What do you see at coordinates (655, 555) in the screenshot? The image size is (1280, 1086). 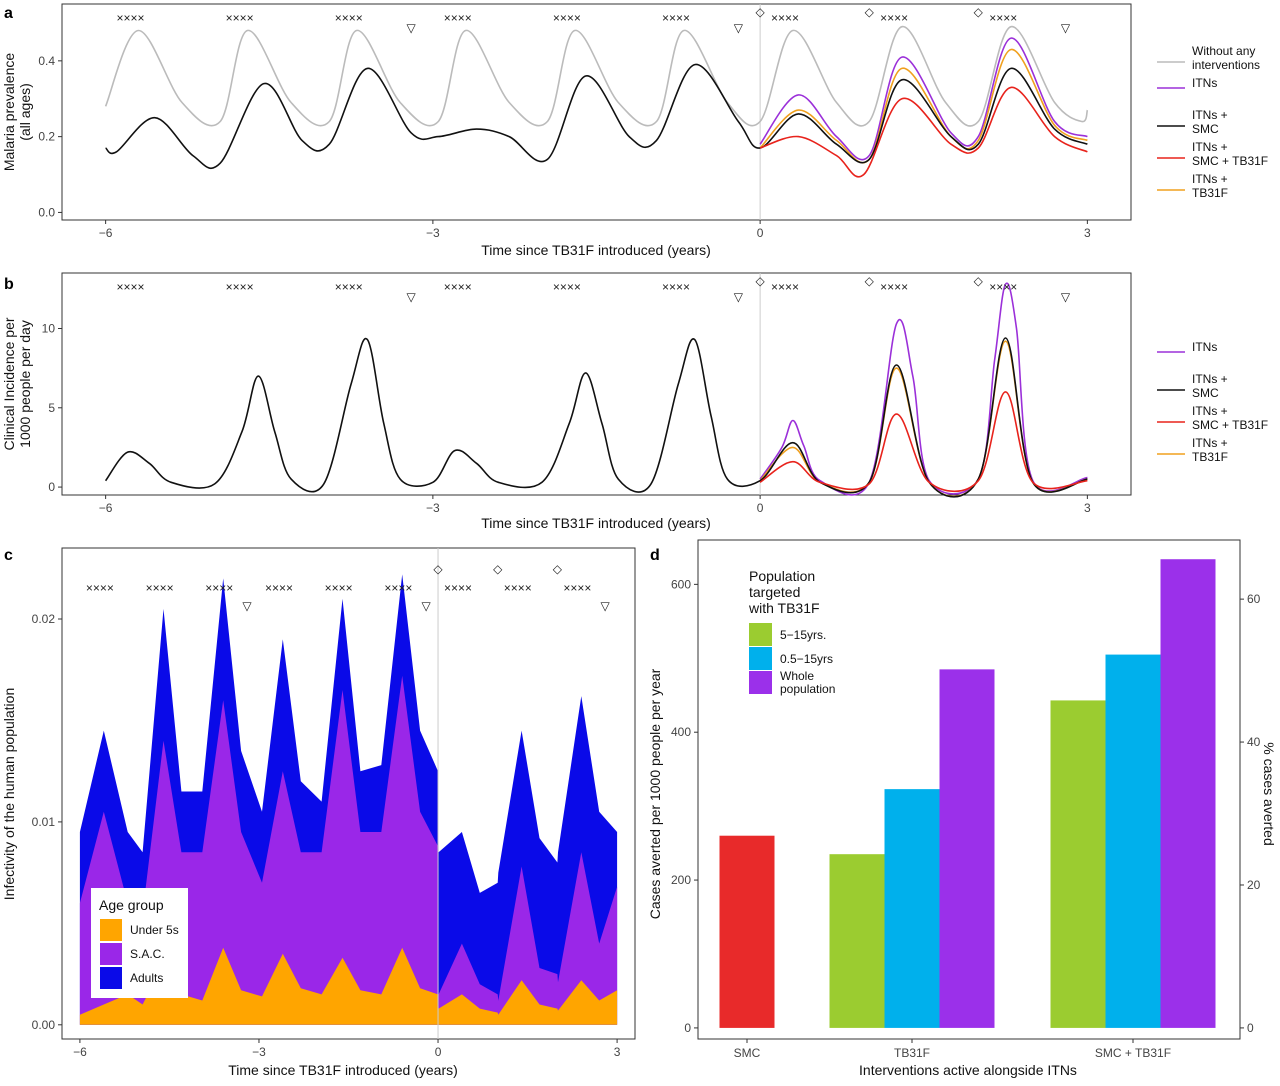 I see `panel-d-label: d` at bounding box center [655, 555].